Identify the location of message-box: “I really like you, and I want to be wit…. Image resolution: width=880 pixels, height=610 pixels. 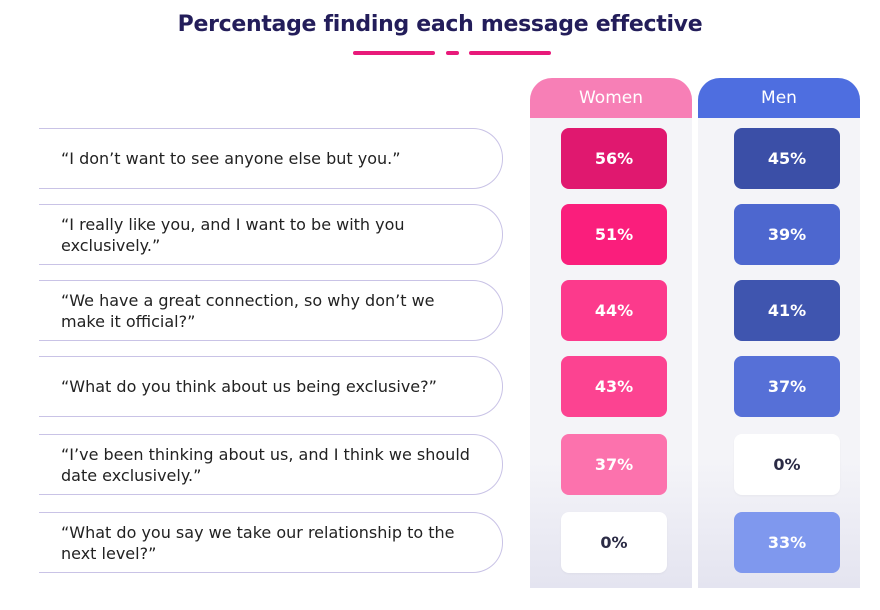
(271, 234).